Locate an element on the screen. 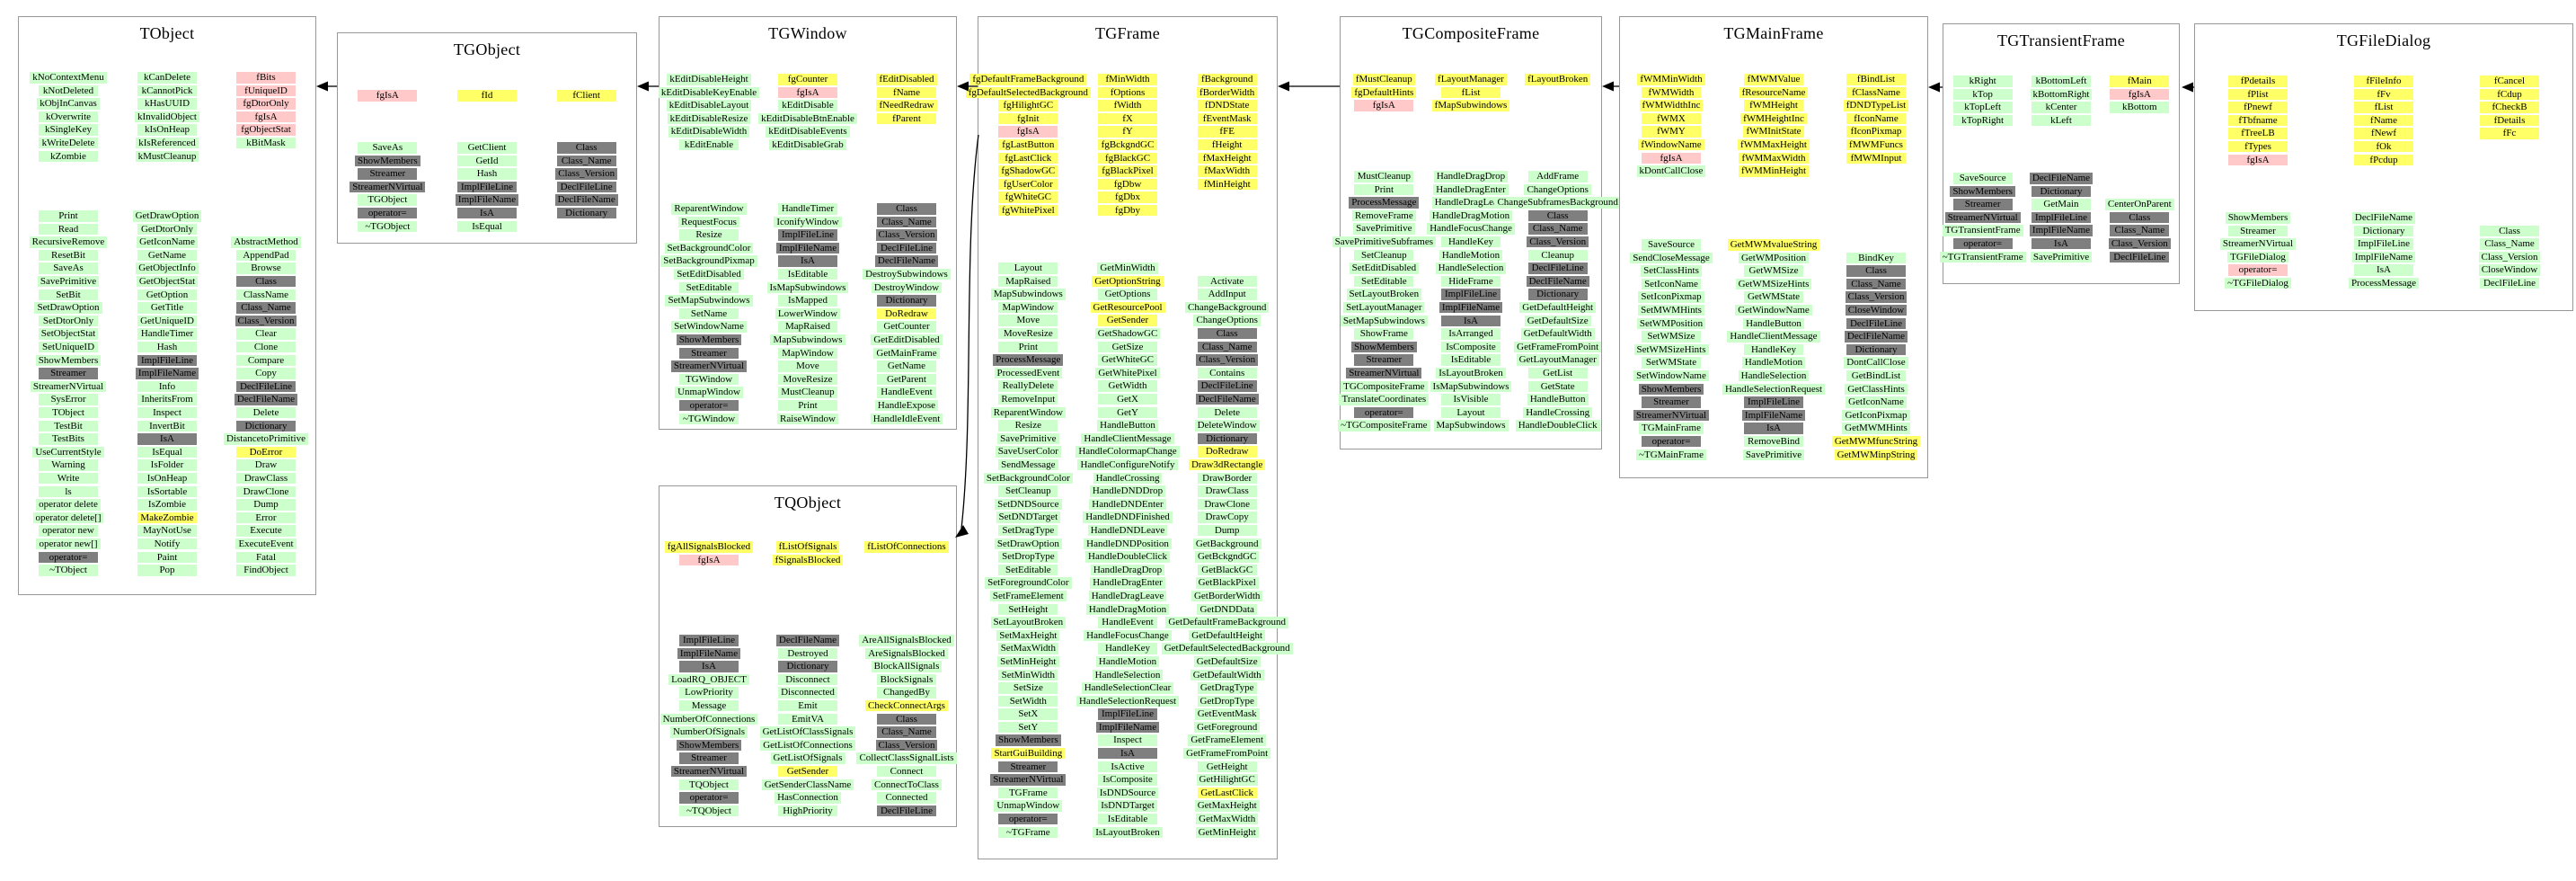 This screenshot has height=881, width=2576. method-disconnected: Disconnected is located at coordinates (807, 693).